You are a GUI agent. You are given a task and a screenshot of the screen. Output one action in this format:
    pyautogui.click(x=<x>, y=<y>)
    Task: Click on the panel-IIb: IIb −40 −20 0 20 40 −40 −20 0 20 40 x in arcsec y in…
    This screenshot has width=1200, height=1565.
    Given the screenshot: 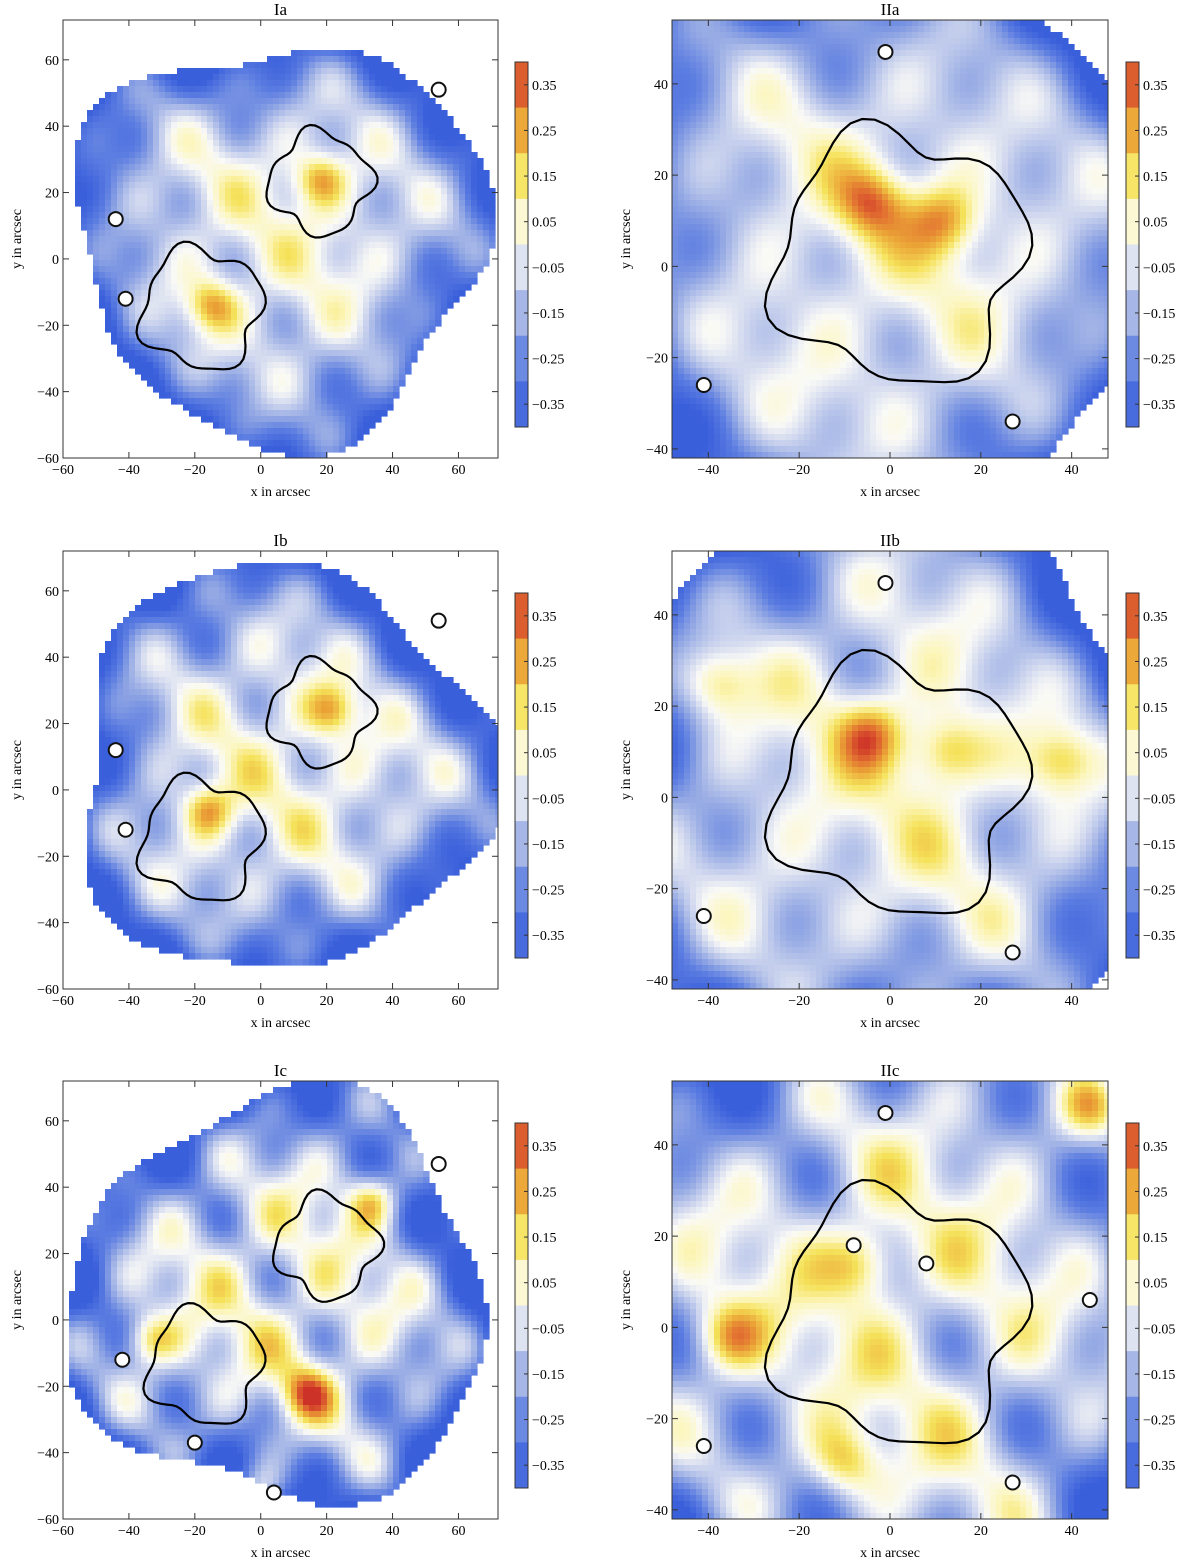 What is the action you would take?
    pyautogui.click(x=897, y=781)
    